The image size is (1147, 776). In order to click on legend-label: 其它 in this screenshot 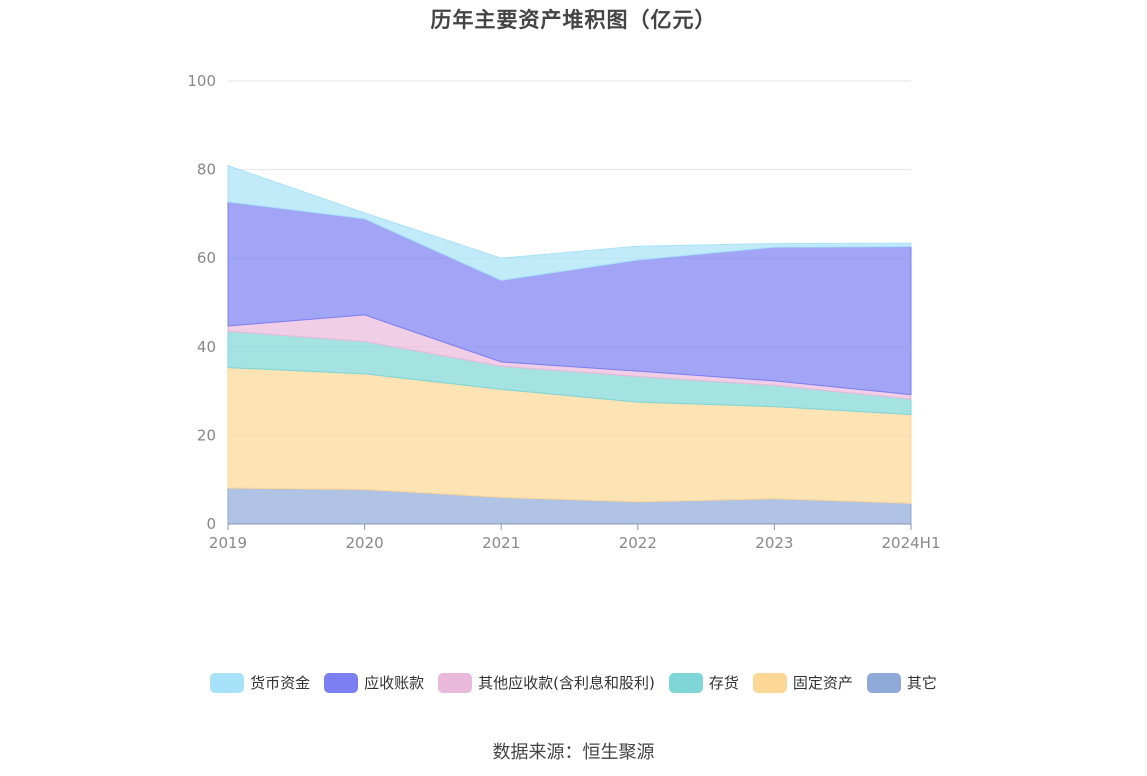, I will do `click(921, 683)`.